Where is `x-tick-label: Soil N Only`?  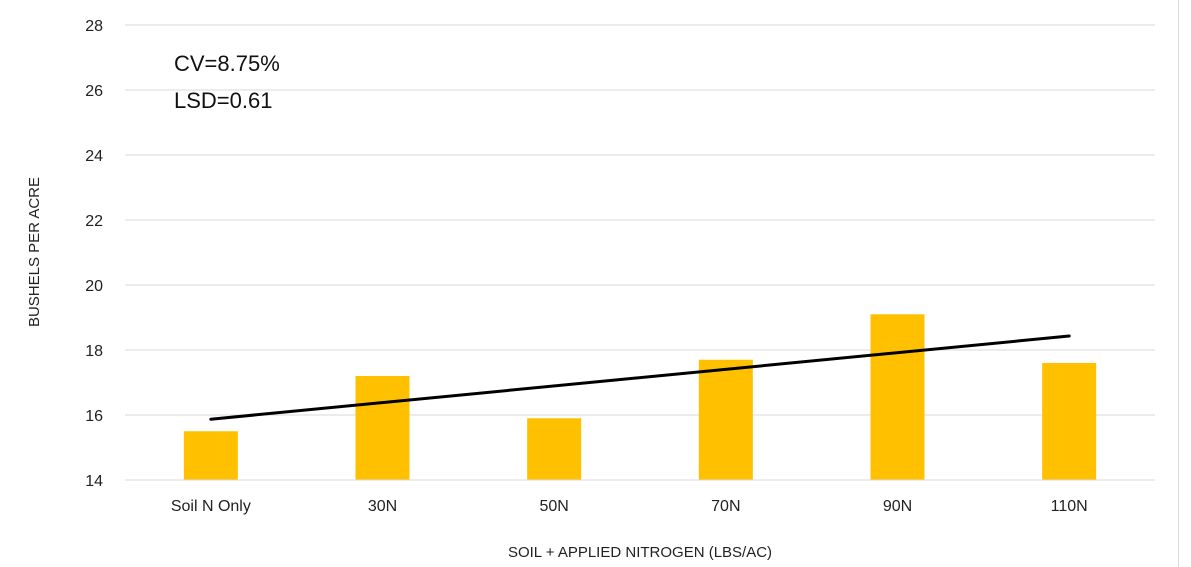
x-tick-label: Soil N Only is located at coordinates (211, 506).